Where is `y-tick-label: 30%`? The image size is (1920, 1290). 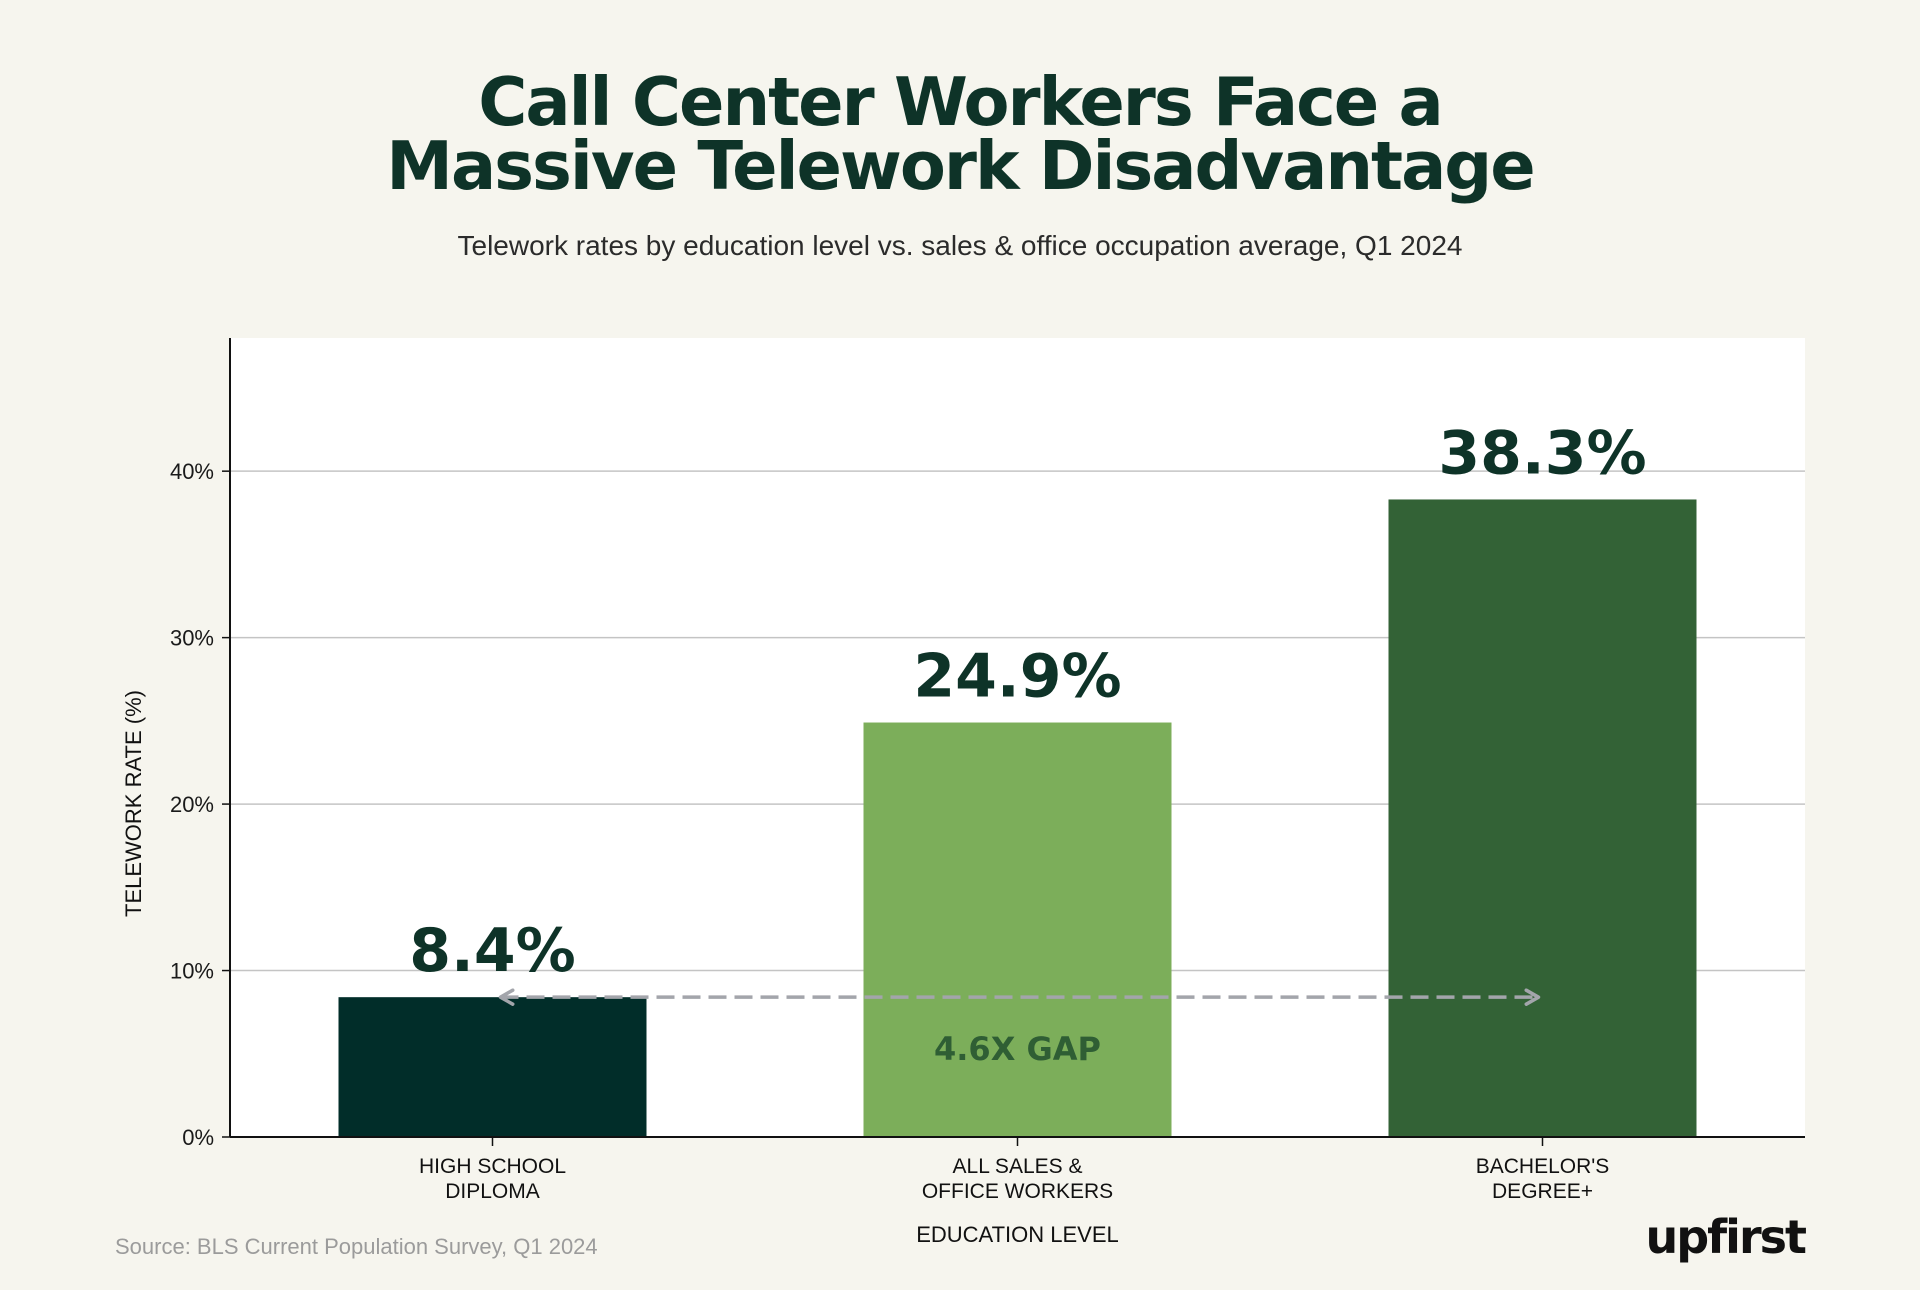
y-tick-label: 30% is located at coordinates (192, 638).